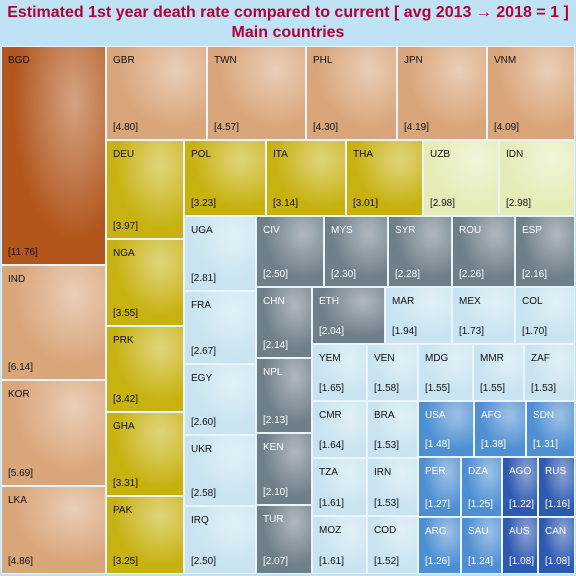 The width and height of the screenshot is (576, 576). Describe the element at coordinates (439, 487) in the screenshot. I see `treemap-cell-per: PER [1.27]` at that location.